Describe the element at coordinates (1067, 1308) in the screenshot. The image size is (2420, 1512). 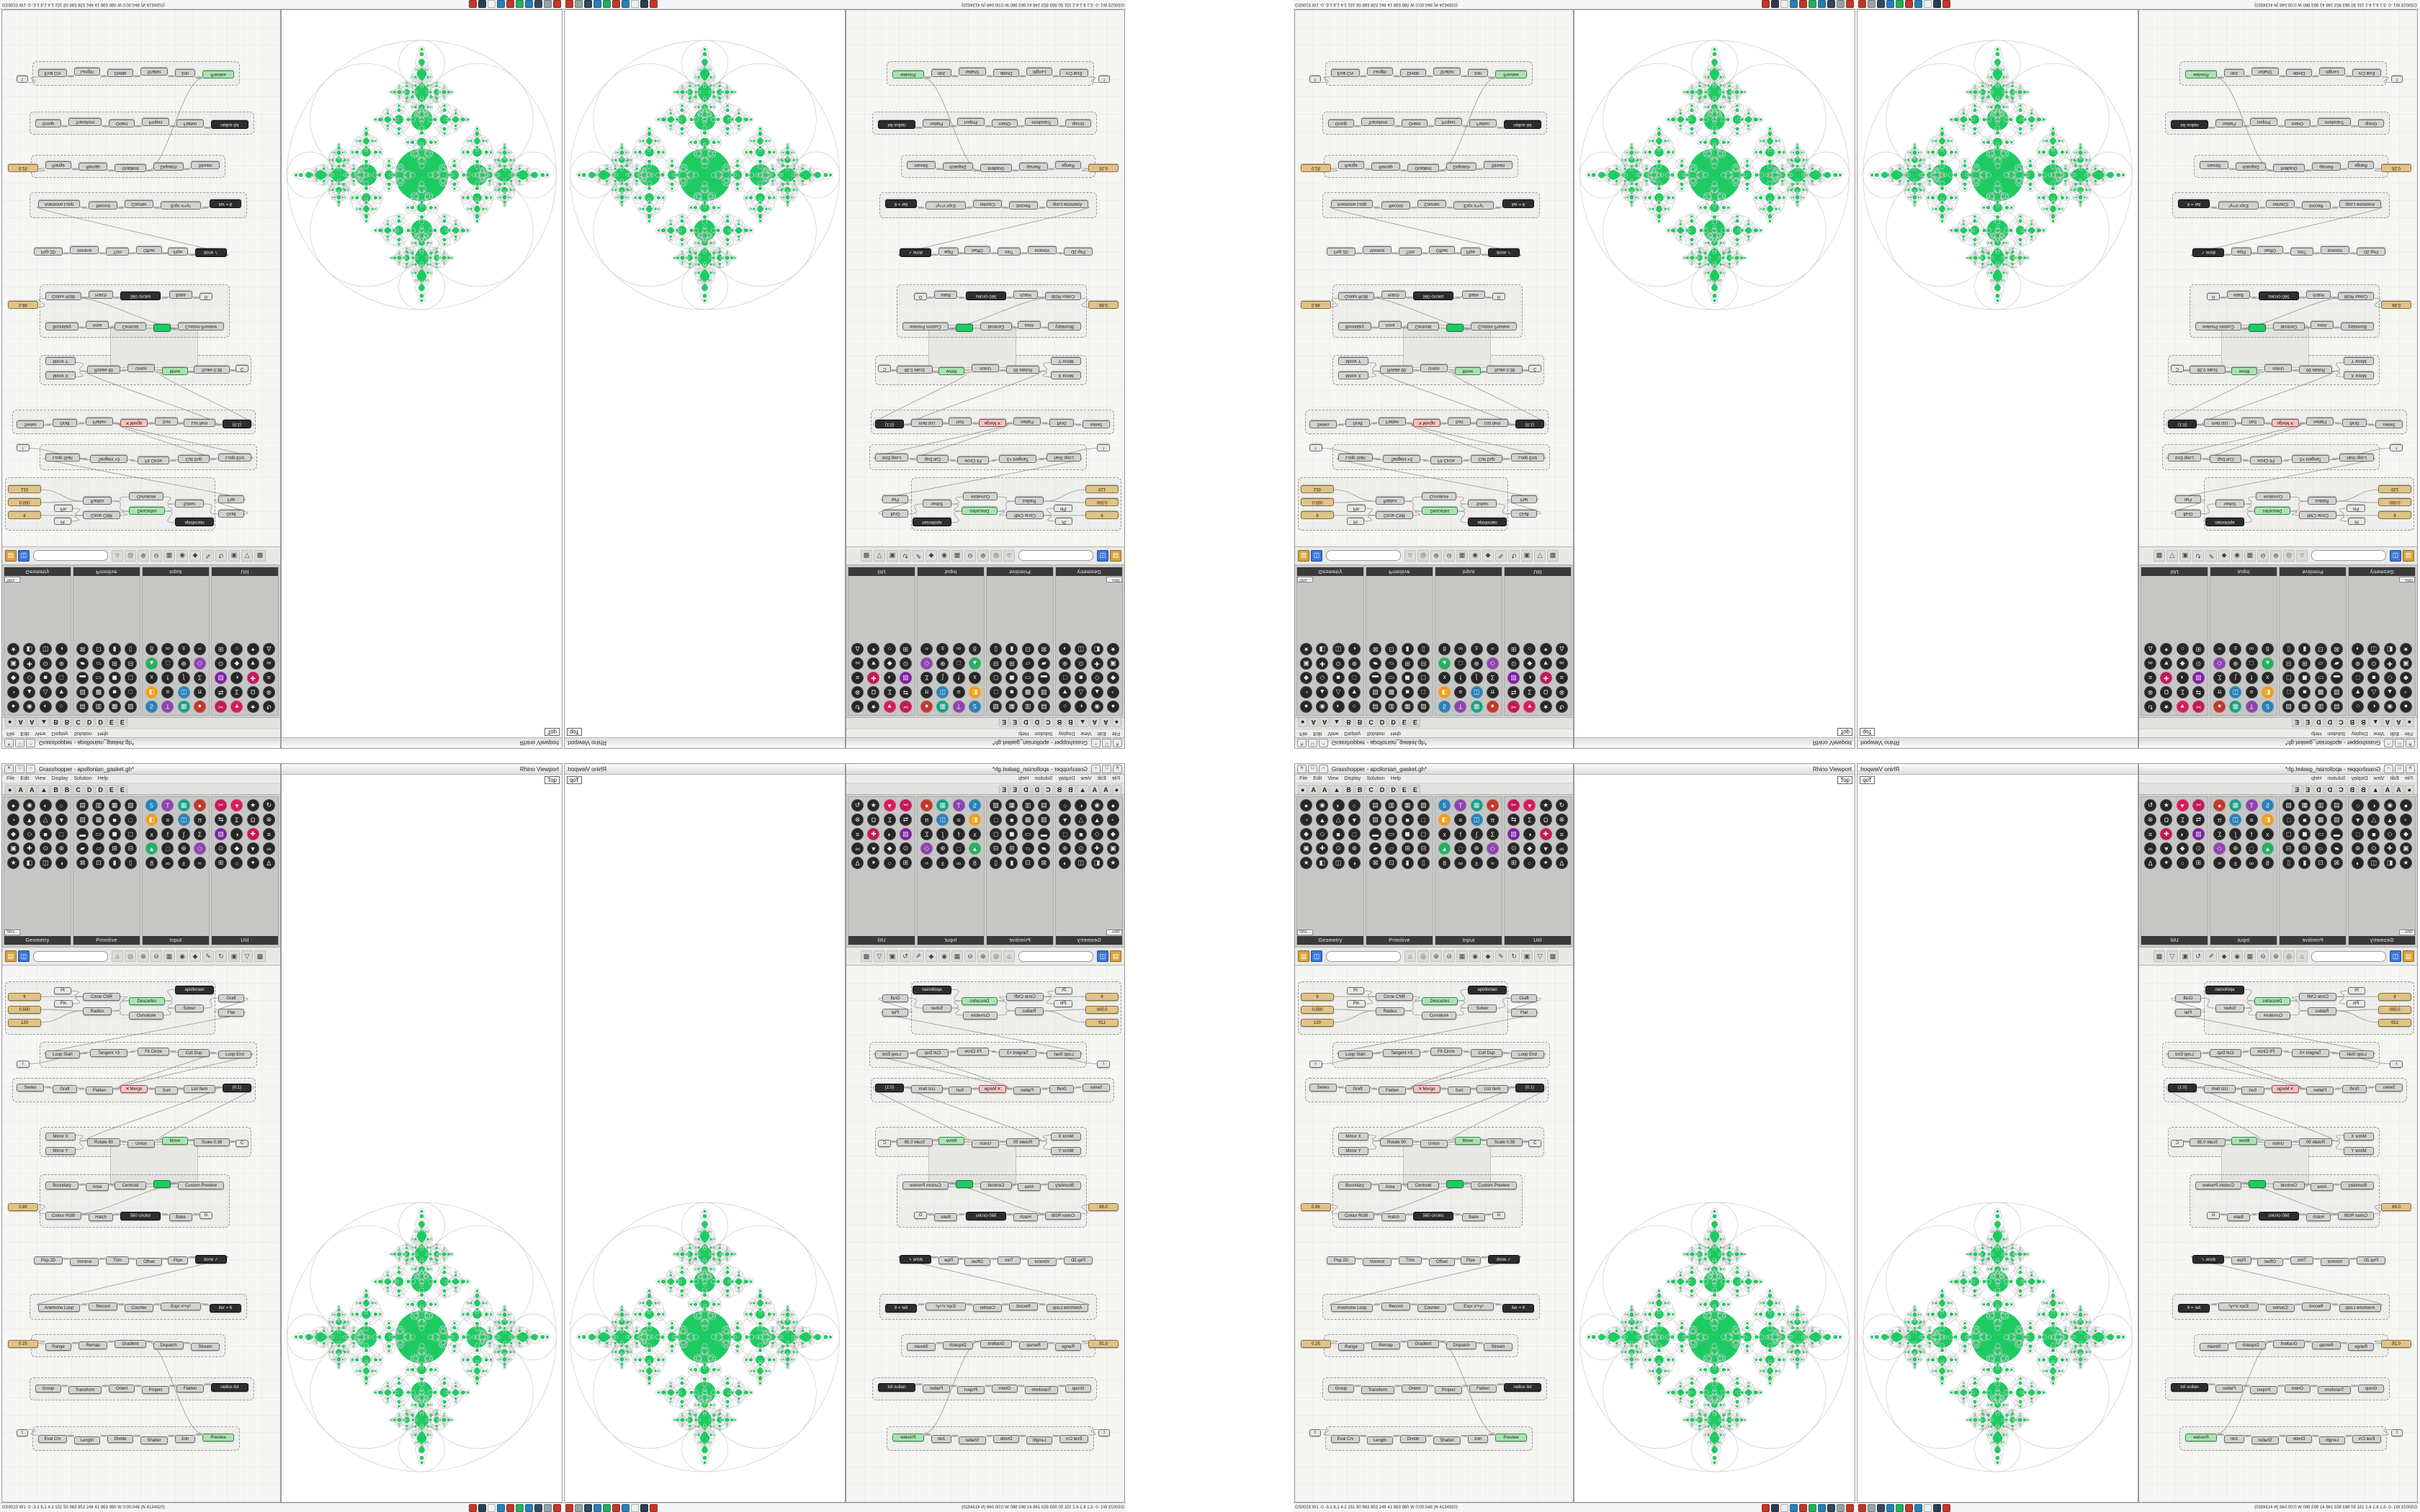
I see `graph-node: Anemone Loop` at that location.